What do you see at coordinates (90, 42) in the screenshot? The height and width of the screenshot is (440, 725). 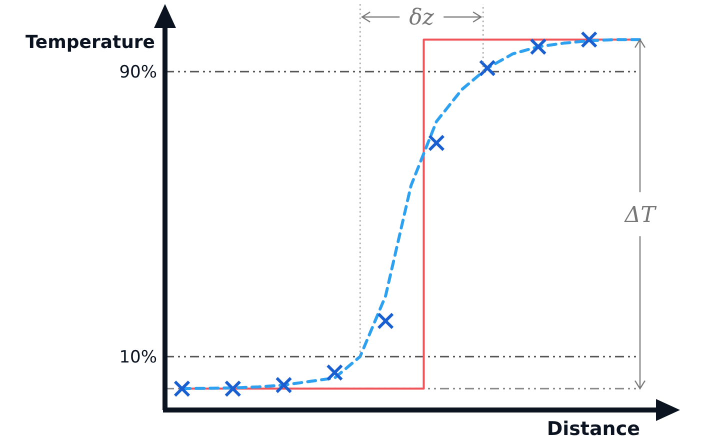 I see `y-axis-title: Temperature` at bounding box center [90, 42].